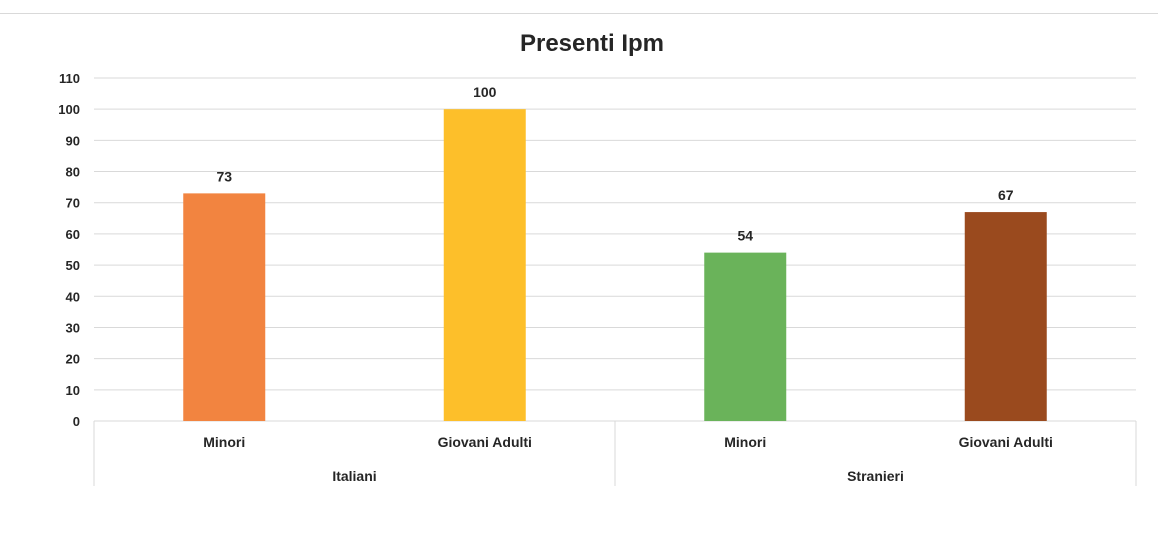  Describe the element at coordinates (1006, 195) in the screenshot. I see `data-label: 67` at that location.